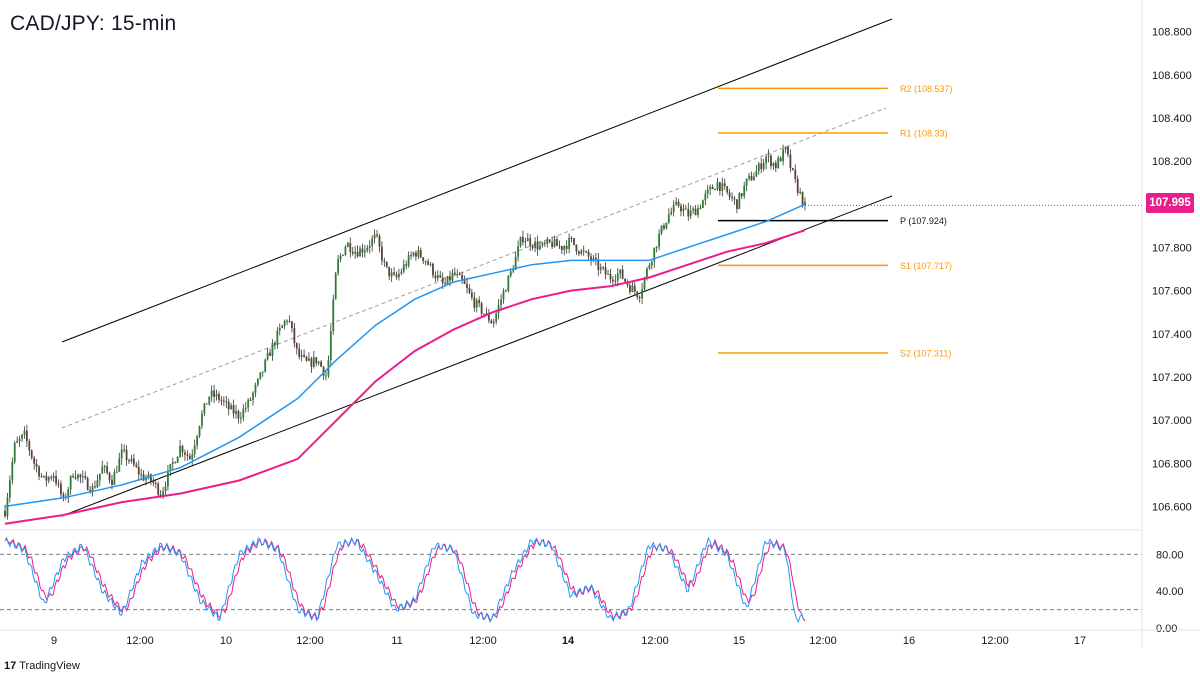 This screenshot has height=675, width=1200. I want to click on time-tick-label: 10, so click(226, 641).